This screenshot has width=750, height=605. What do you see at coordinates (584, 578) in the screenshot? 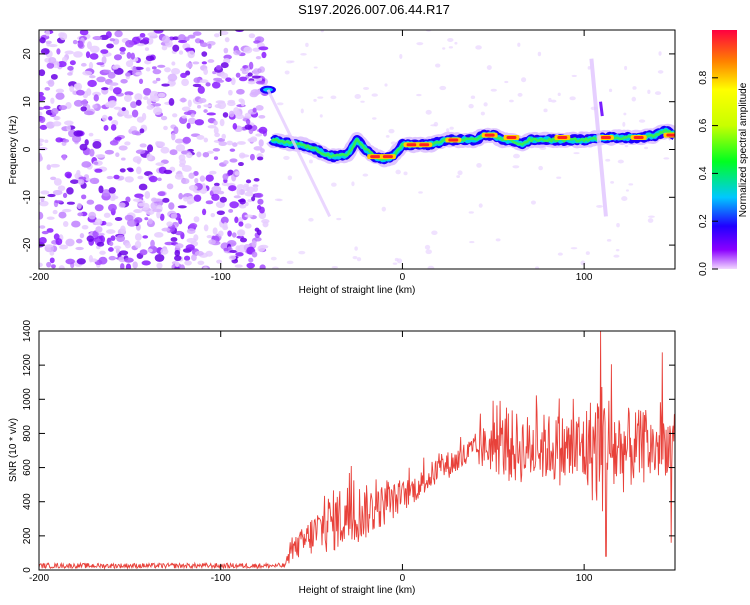
I see `snr-x-tick-label: 100` at bounding box center [584, 578].